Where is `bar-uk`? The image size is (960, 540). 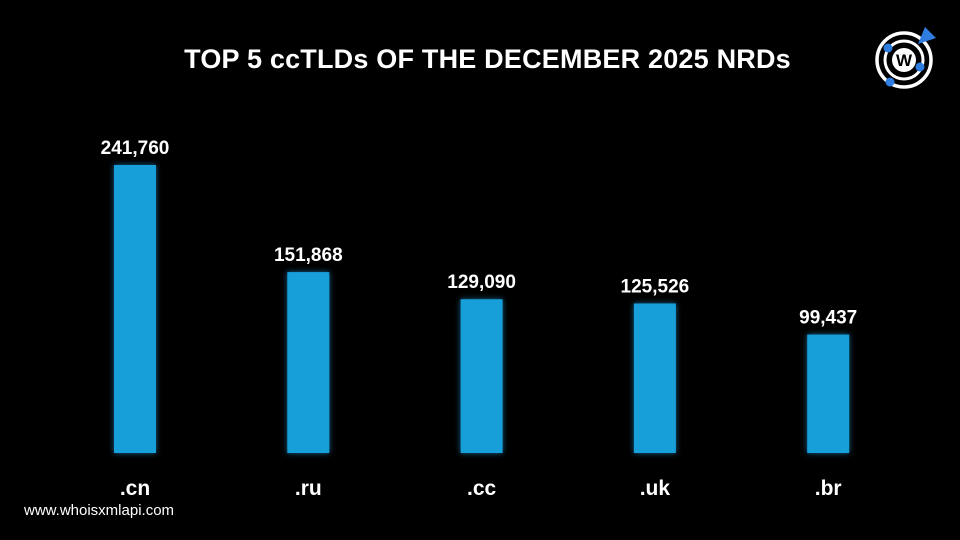
bar-uk is located at coordinates (654, 378).